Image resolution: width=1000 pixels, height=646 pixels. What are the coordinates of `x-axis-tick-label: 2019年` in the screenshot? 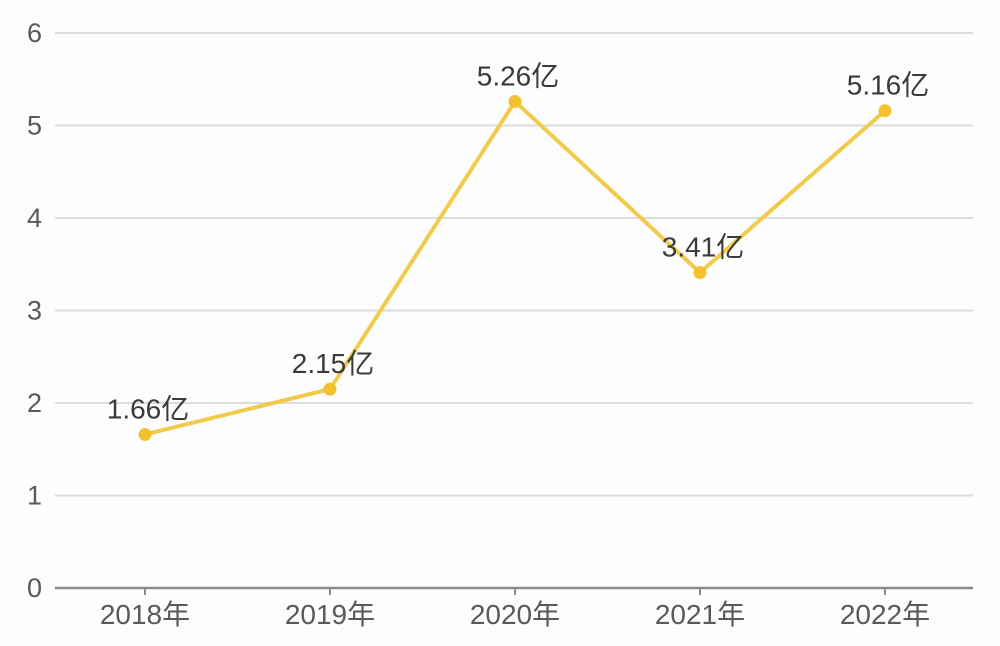 It's located at (330, 614).